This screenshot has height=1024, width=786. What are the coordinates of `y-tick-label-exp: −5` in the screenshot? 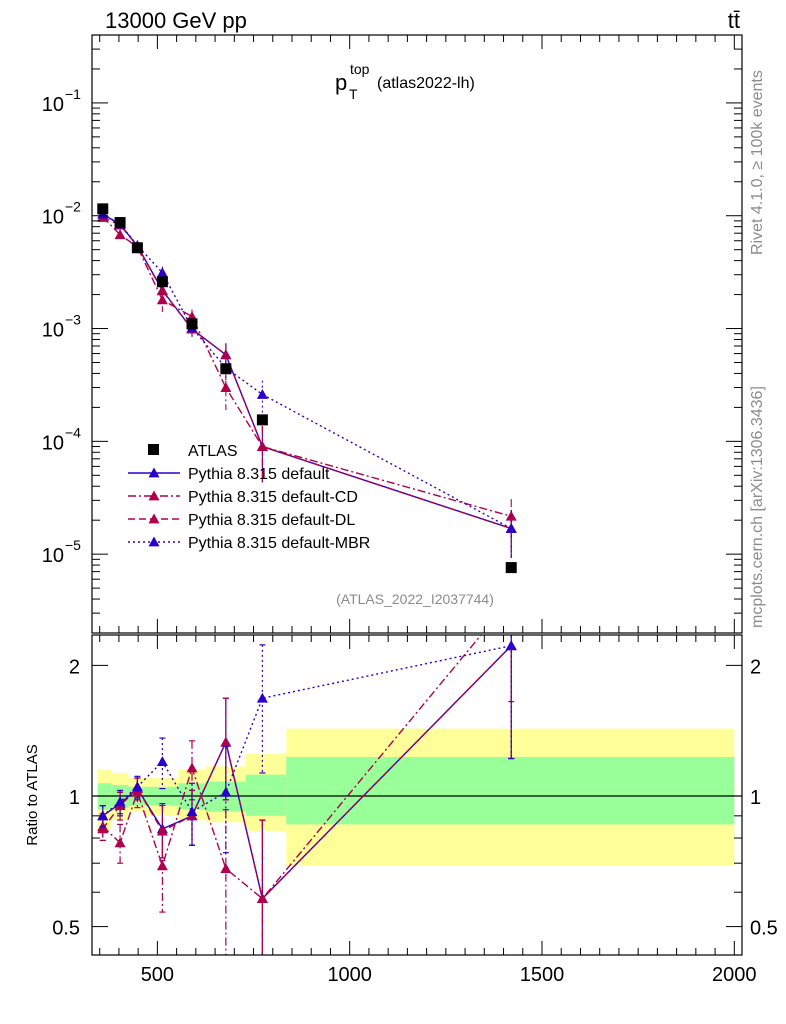 It's located at (73, 545).